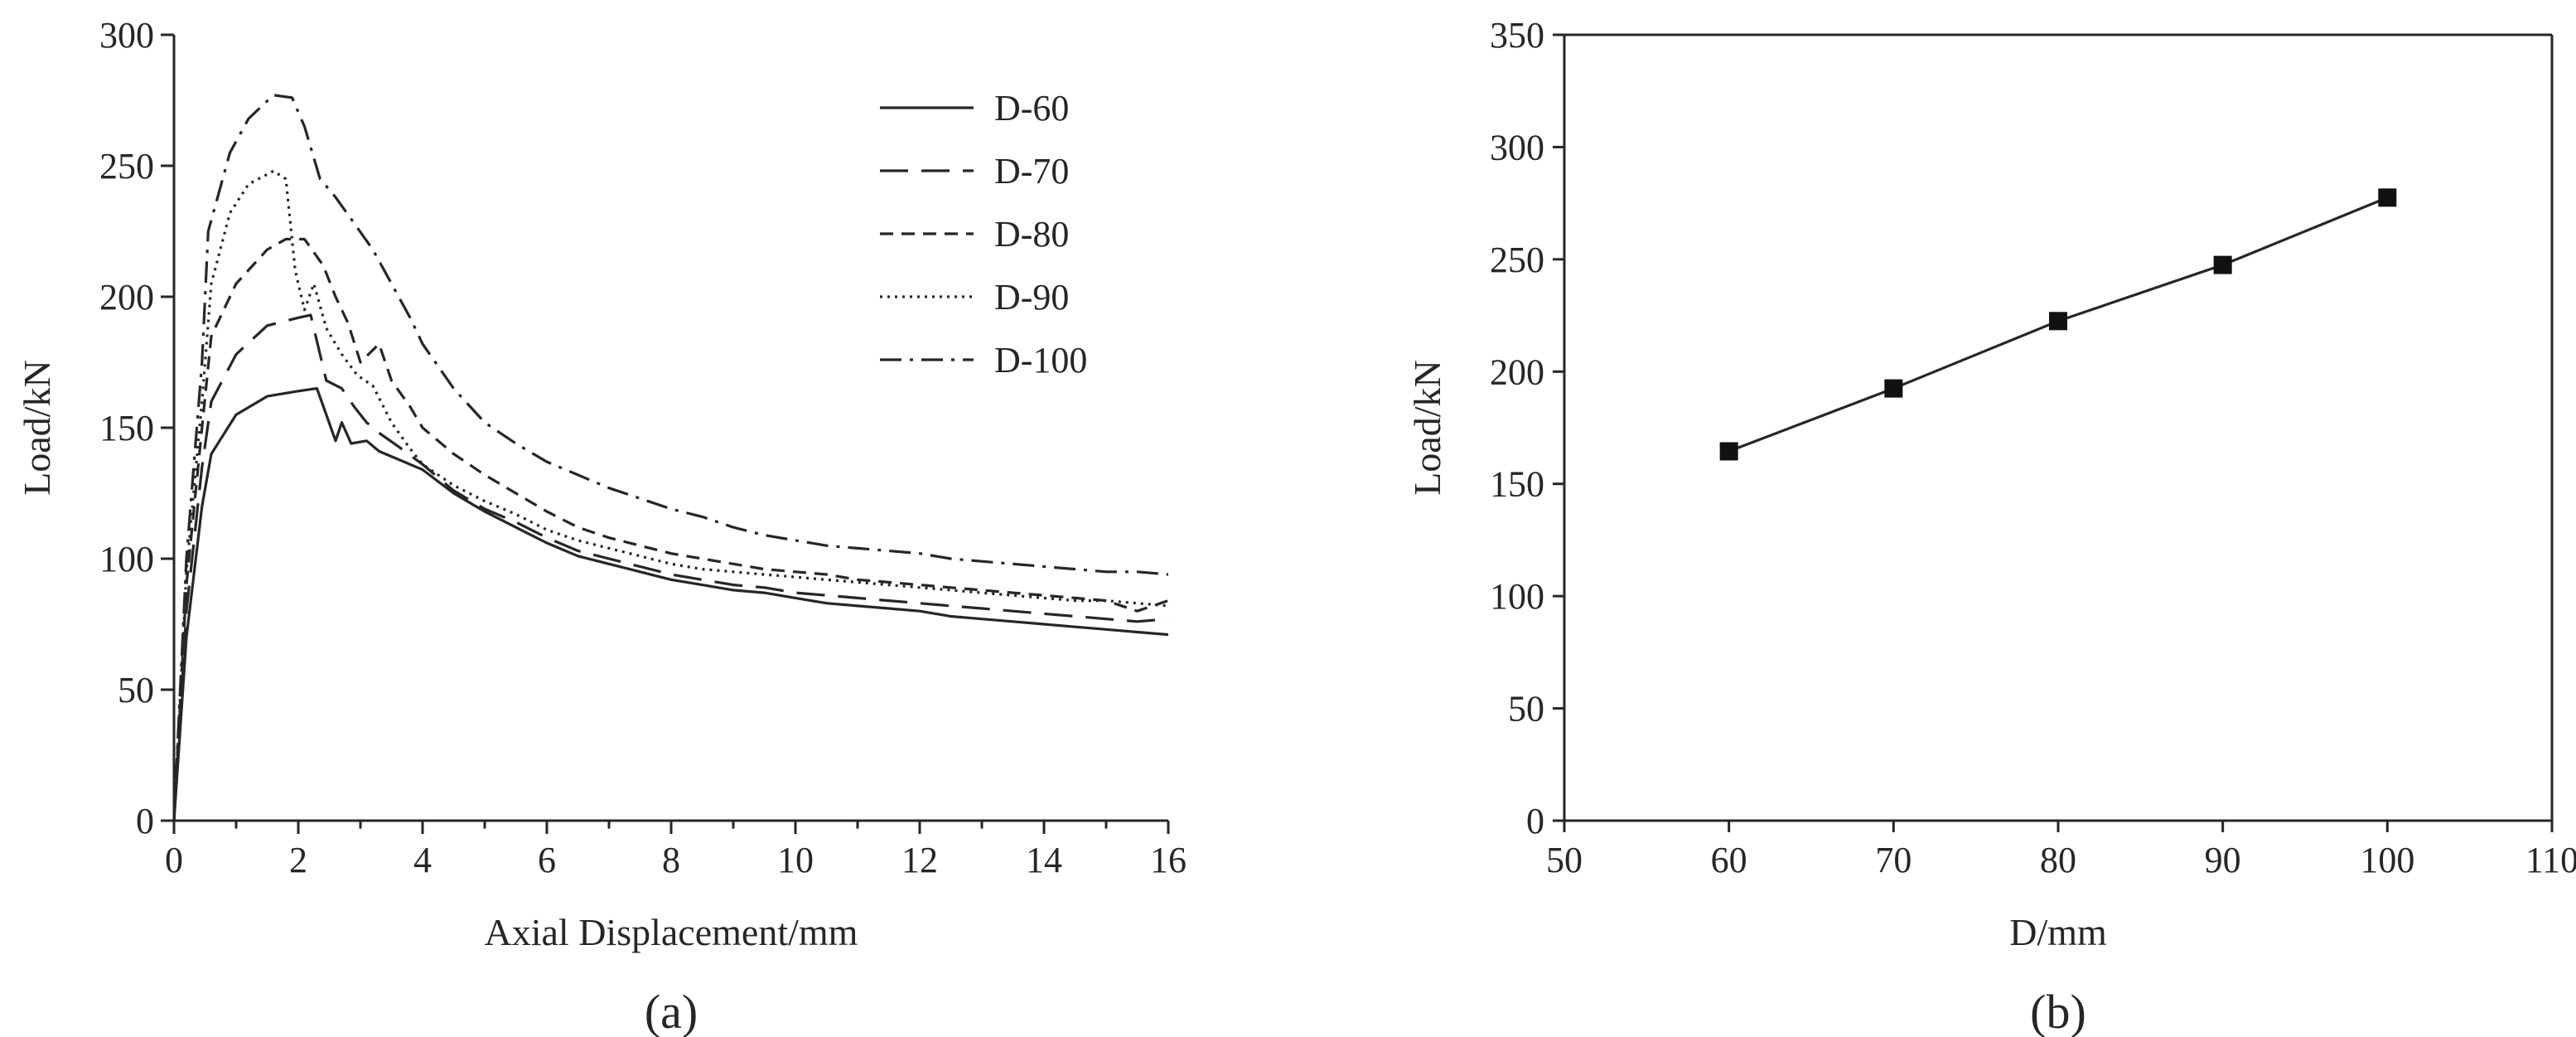 The image size is (2576, 1037). I want to click on panel-a-label: (a), so click(671, 1011).